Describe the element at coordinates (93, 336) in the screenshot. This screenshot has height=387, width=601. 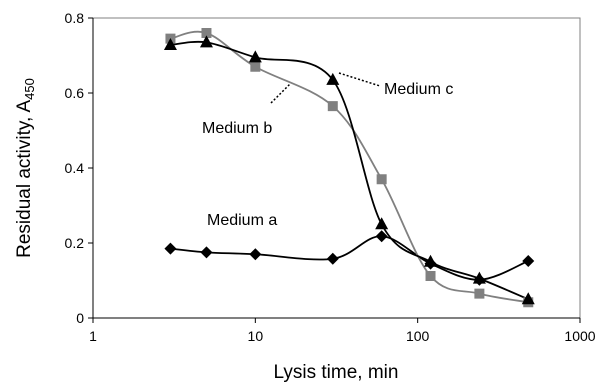
I see `x-tick-label: 1` at that location.